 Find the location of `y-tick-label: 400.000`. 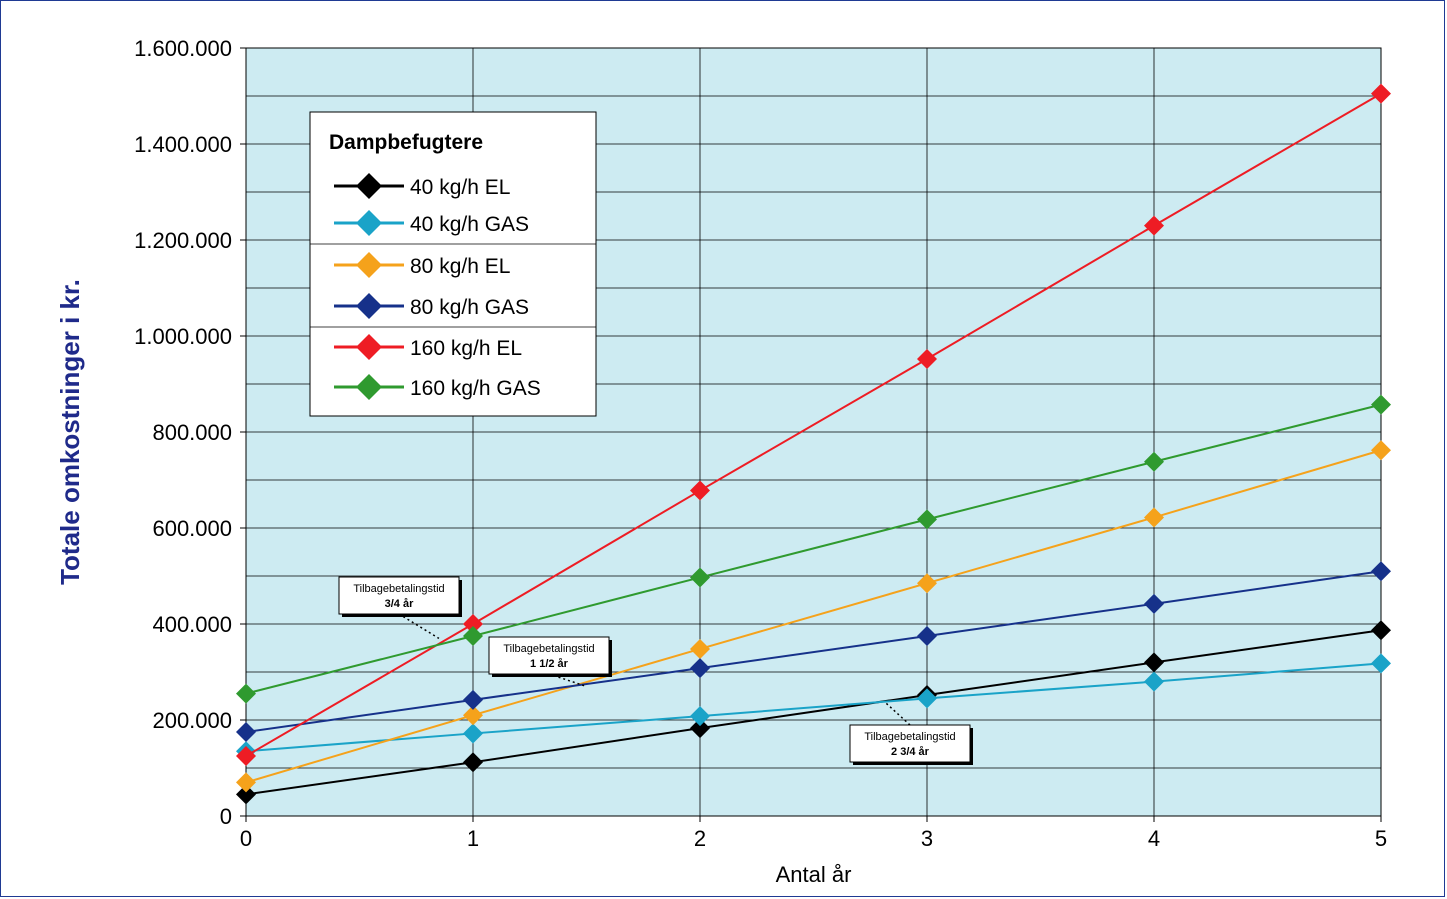

y-tick-label: 400.000 is located at coordinates (192, 624).